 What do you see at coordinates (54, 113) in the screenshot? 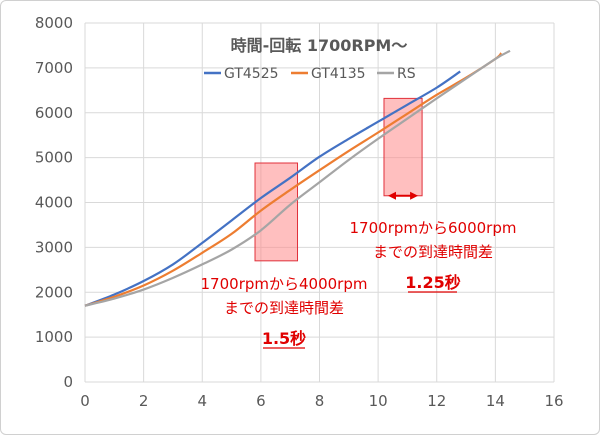
I see `y-tick-label: 6000` at bounding box center [54, 113].